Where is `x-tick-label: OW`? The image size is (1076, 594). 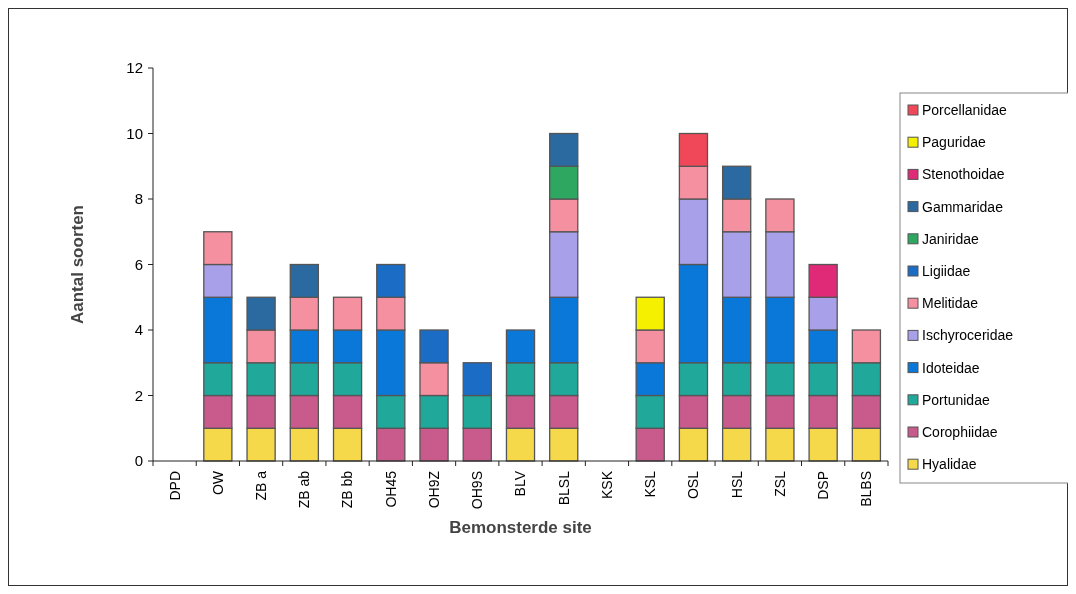 x-tick-label: OW is located at coordinates (217, 483).